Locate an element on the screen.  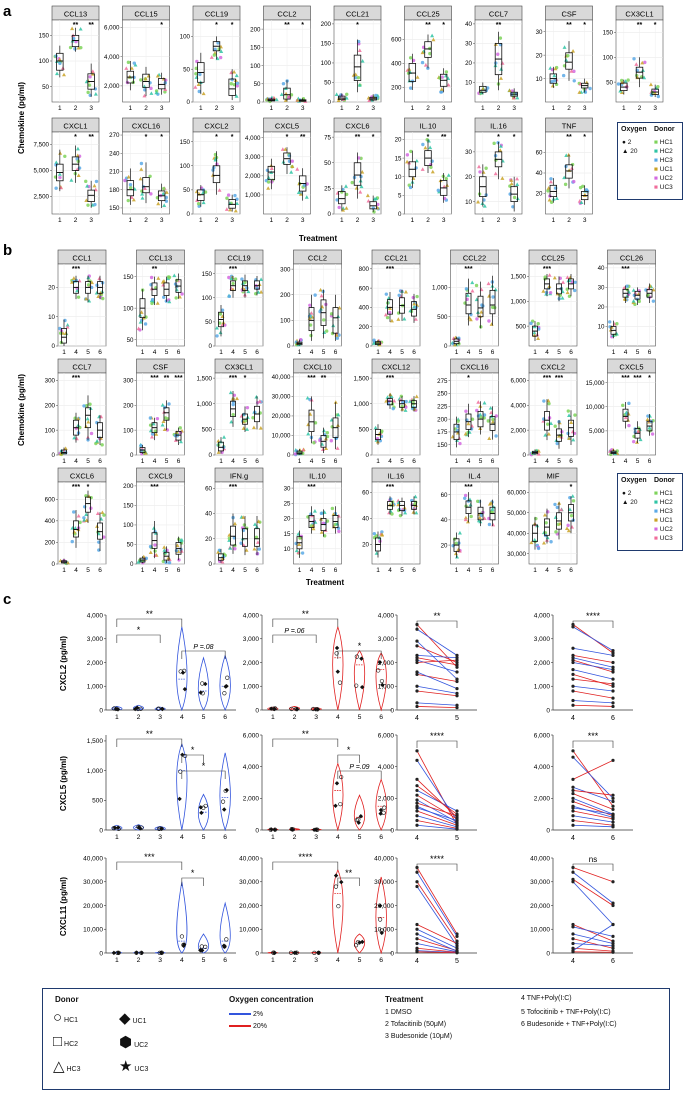
significance-label: ** is located at coordinates (349, 873).